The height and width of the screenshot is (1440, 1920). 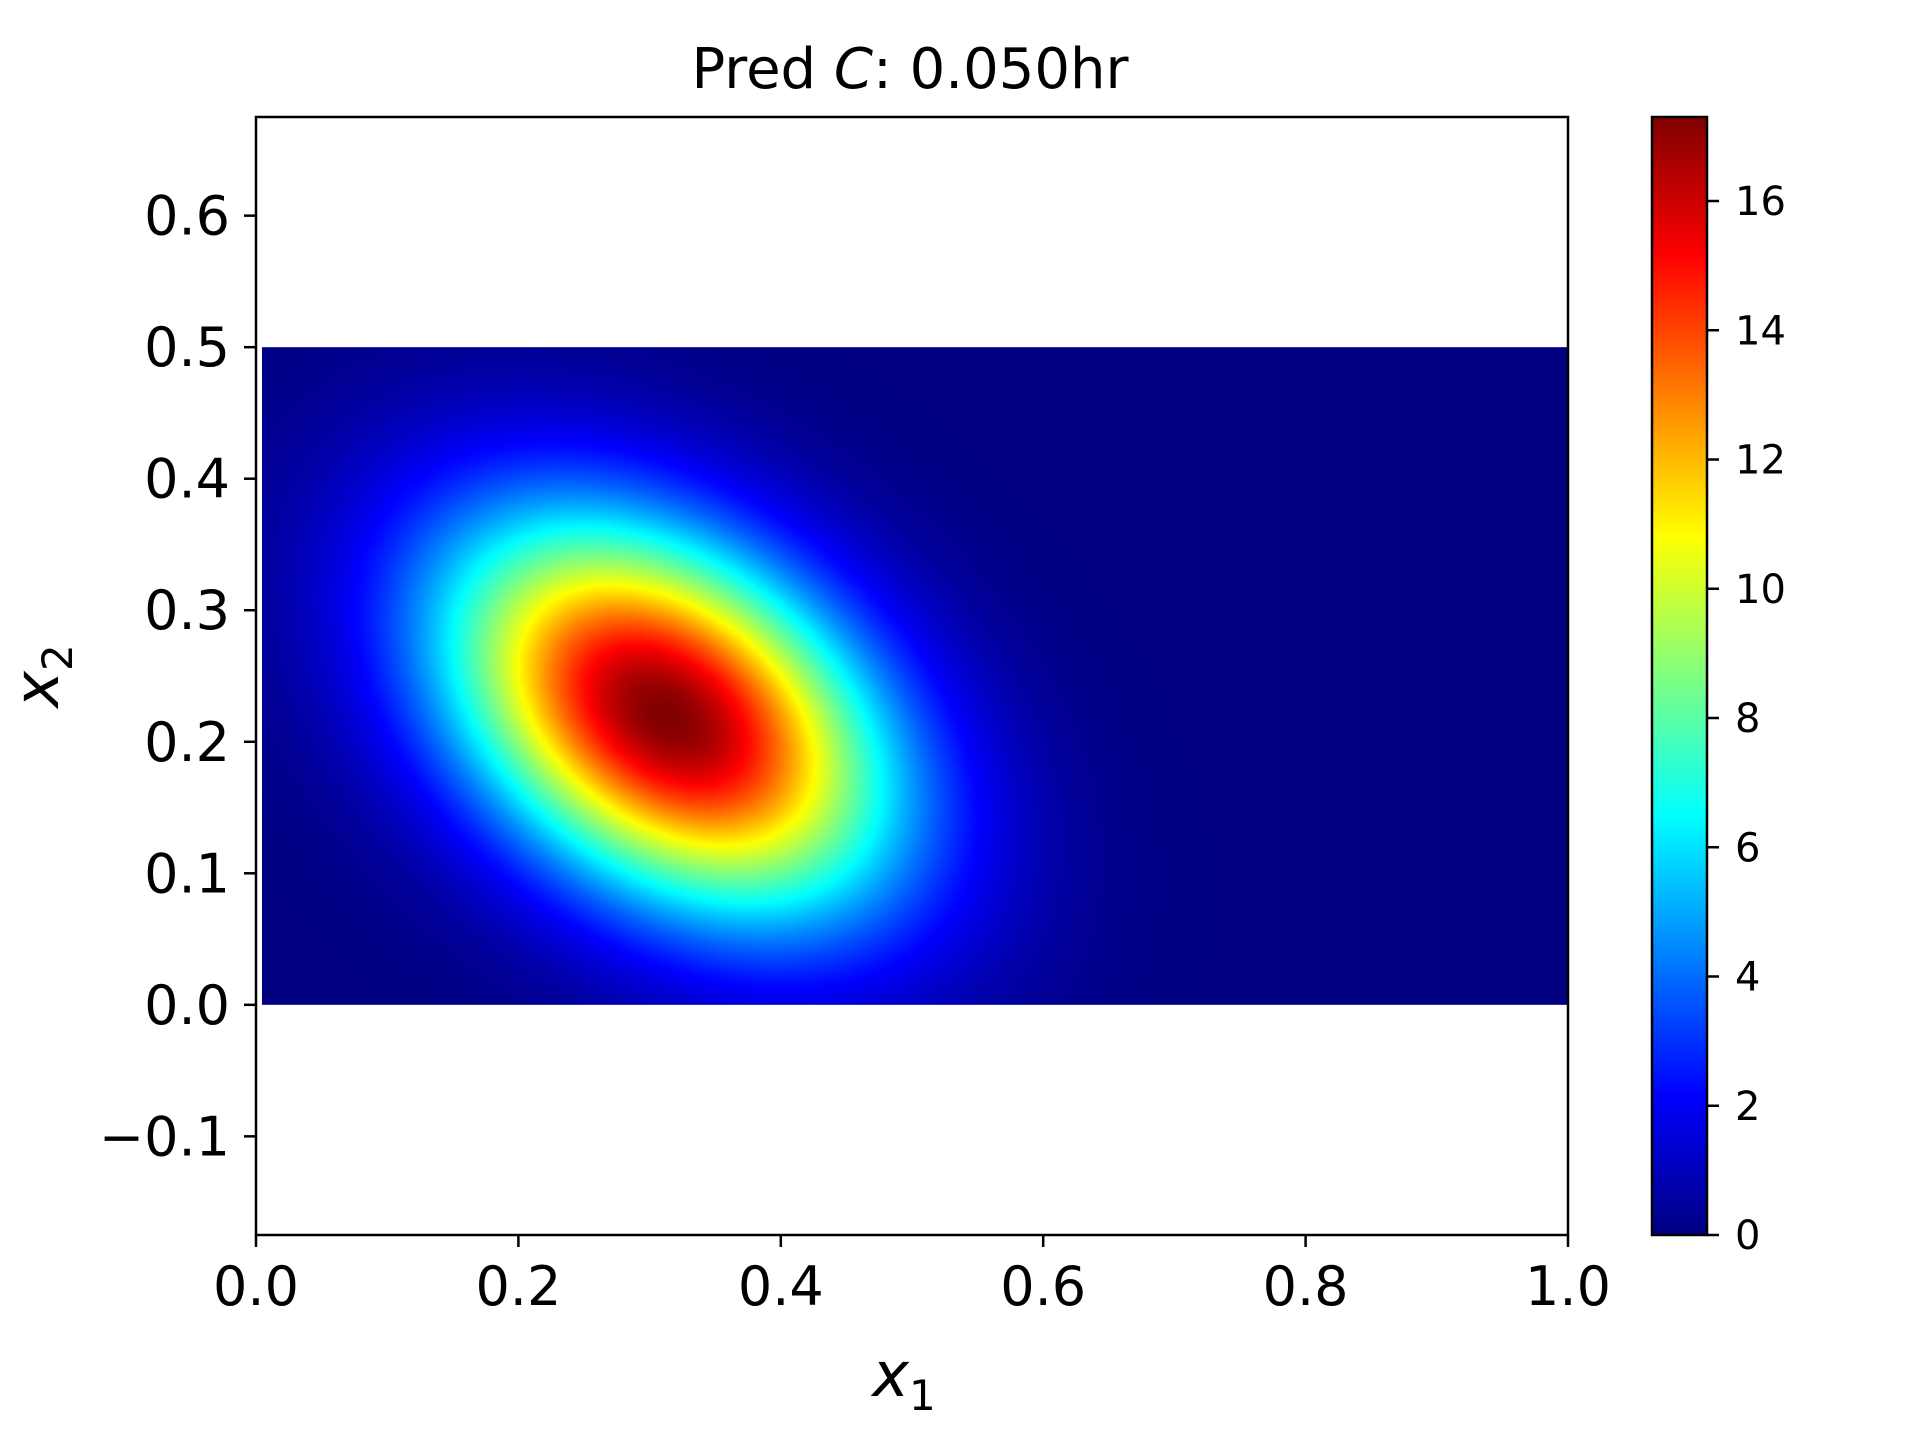 I want to click on x-axis-label-subscript: 1, so click(x=922, y=1395).